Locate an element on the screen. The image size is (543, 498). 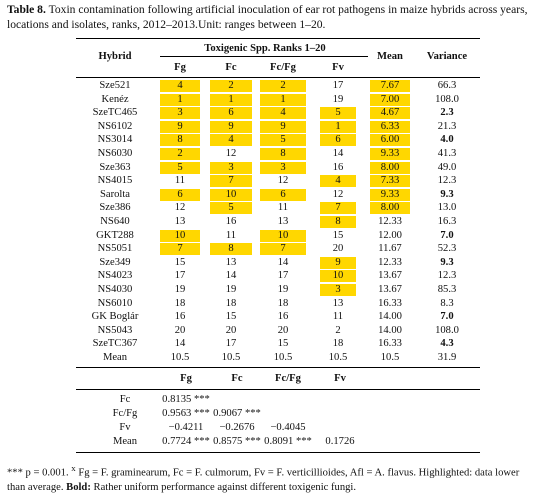
rank-value: 14 is located at coordinates (180, 344).